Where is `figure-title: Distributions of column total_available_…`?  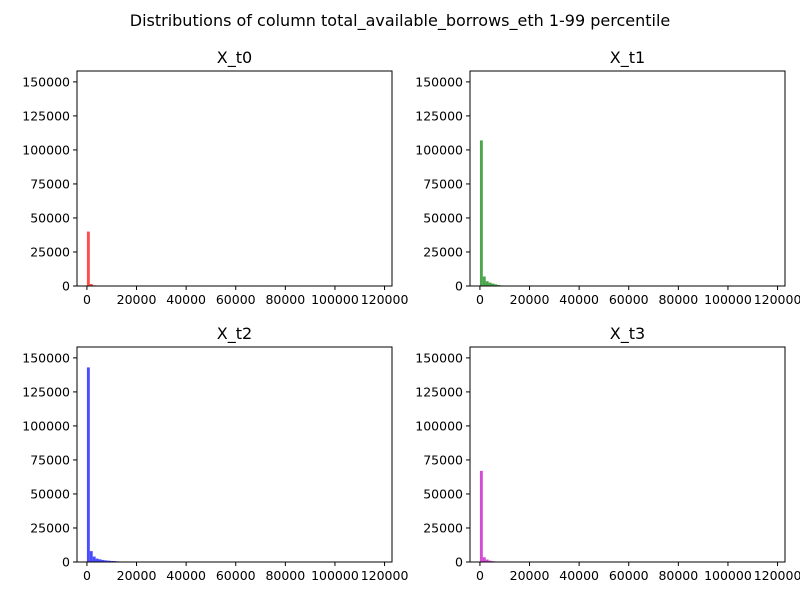
figure-title: Distributions of column total_available_… is located at coordinates (400, 21).